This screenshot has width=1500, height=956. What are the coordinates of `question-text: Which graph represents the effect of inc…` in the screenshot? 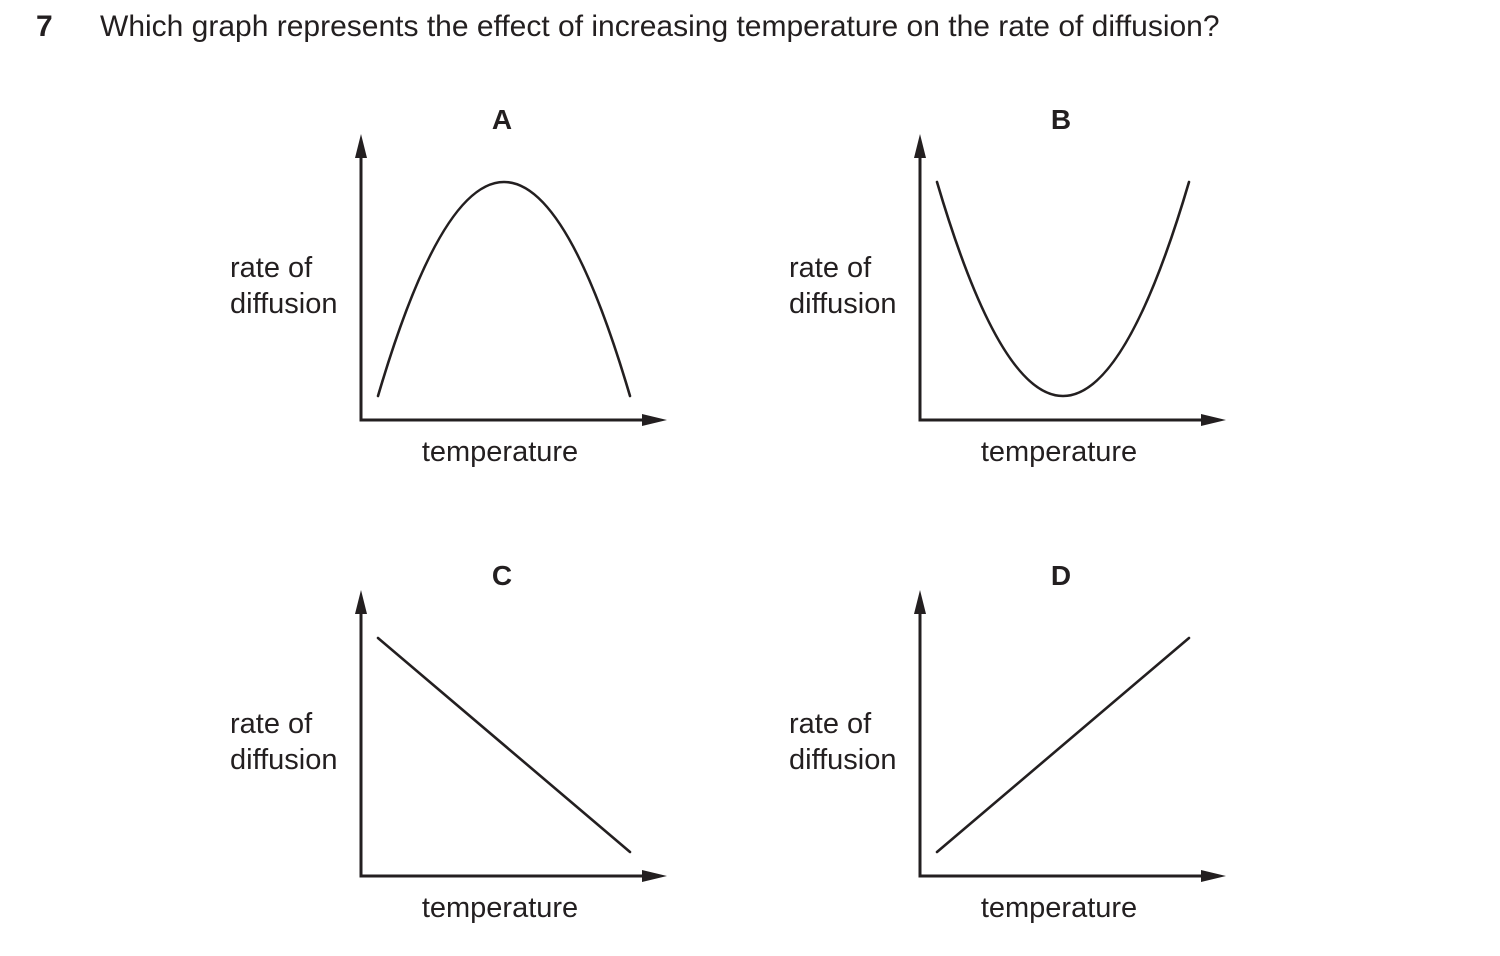 It's located at (660, 26).